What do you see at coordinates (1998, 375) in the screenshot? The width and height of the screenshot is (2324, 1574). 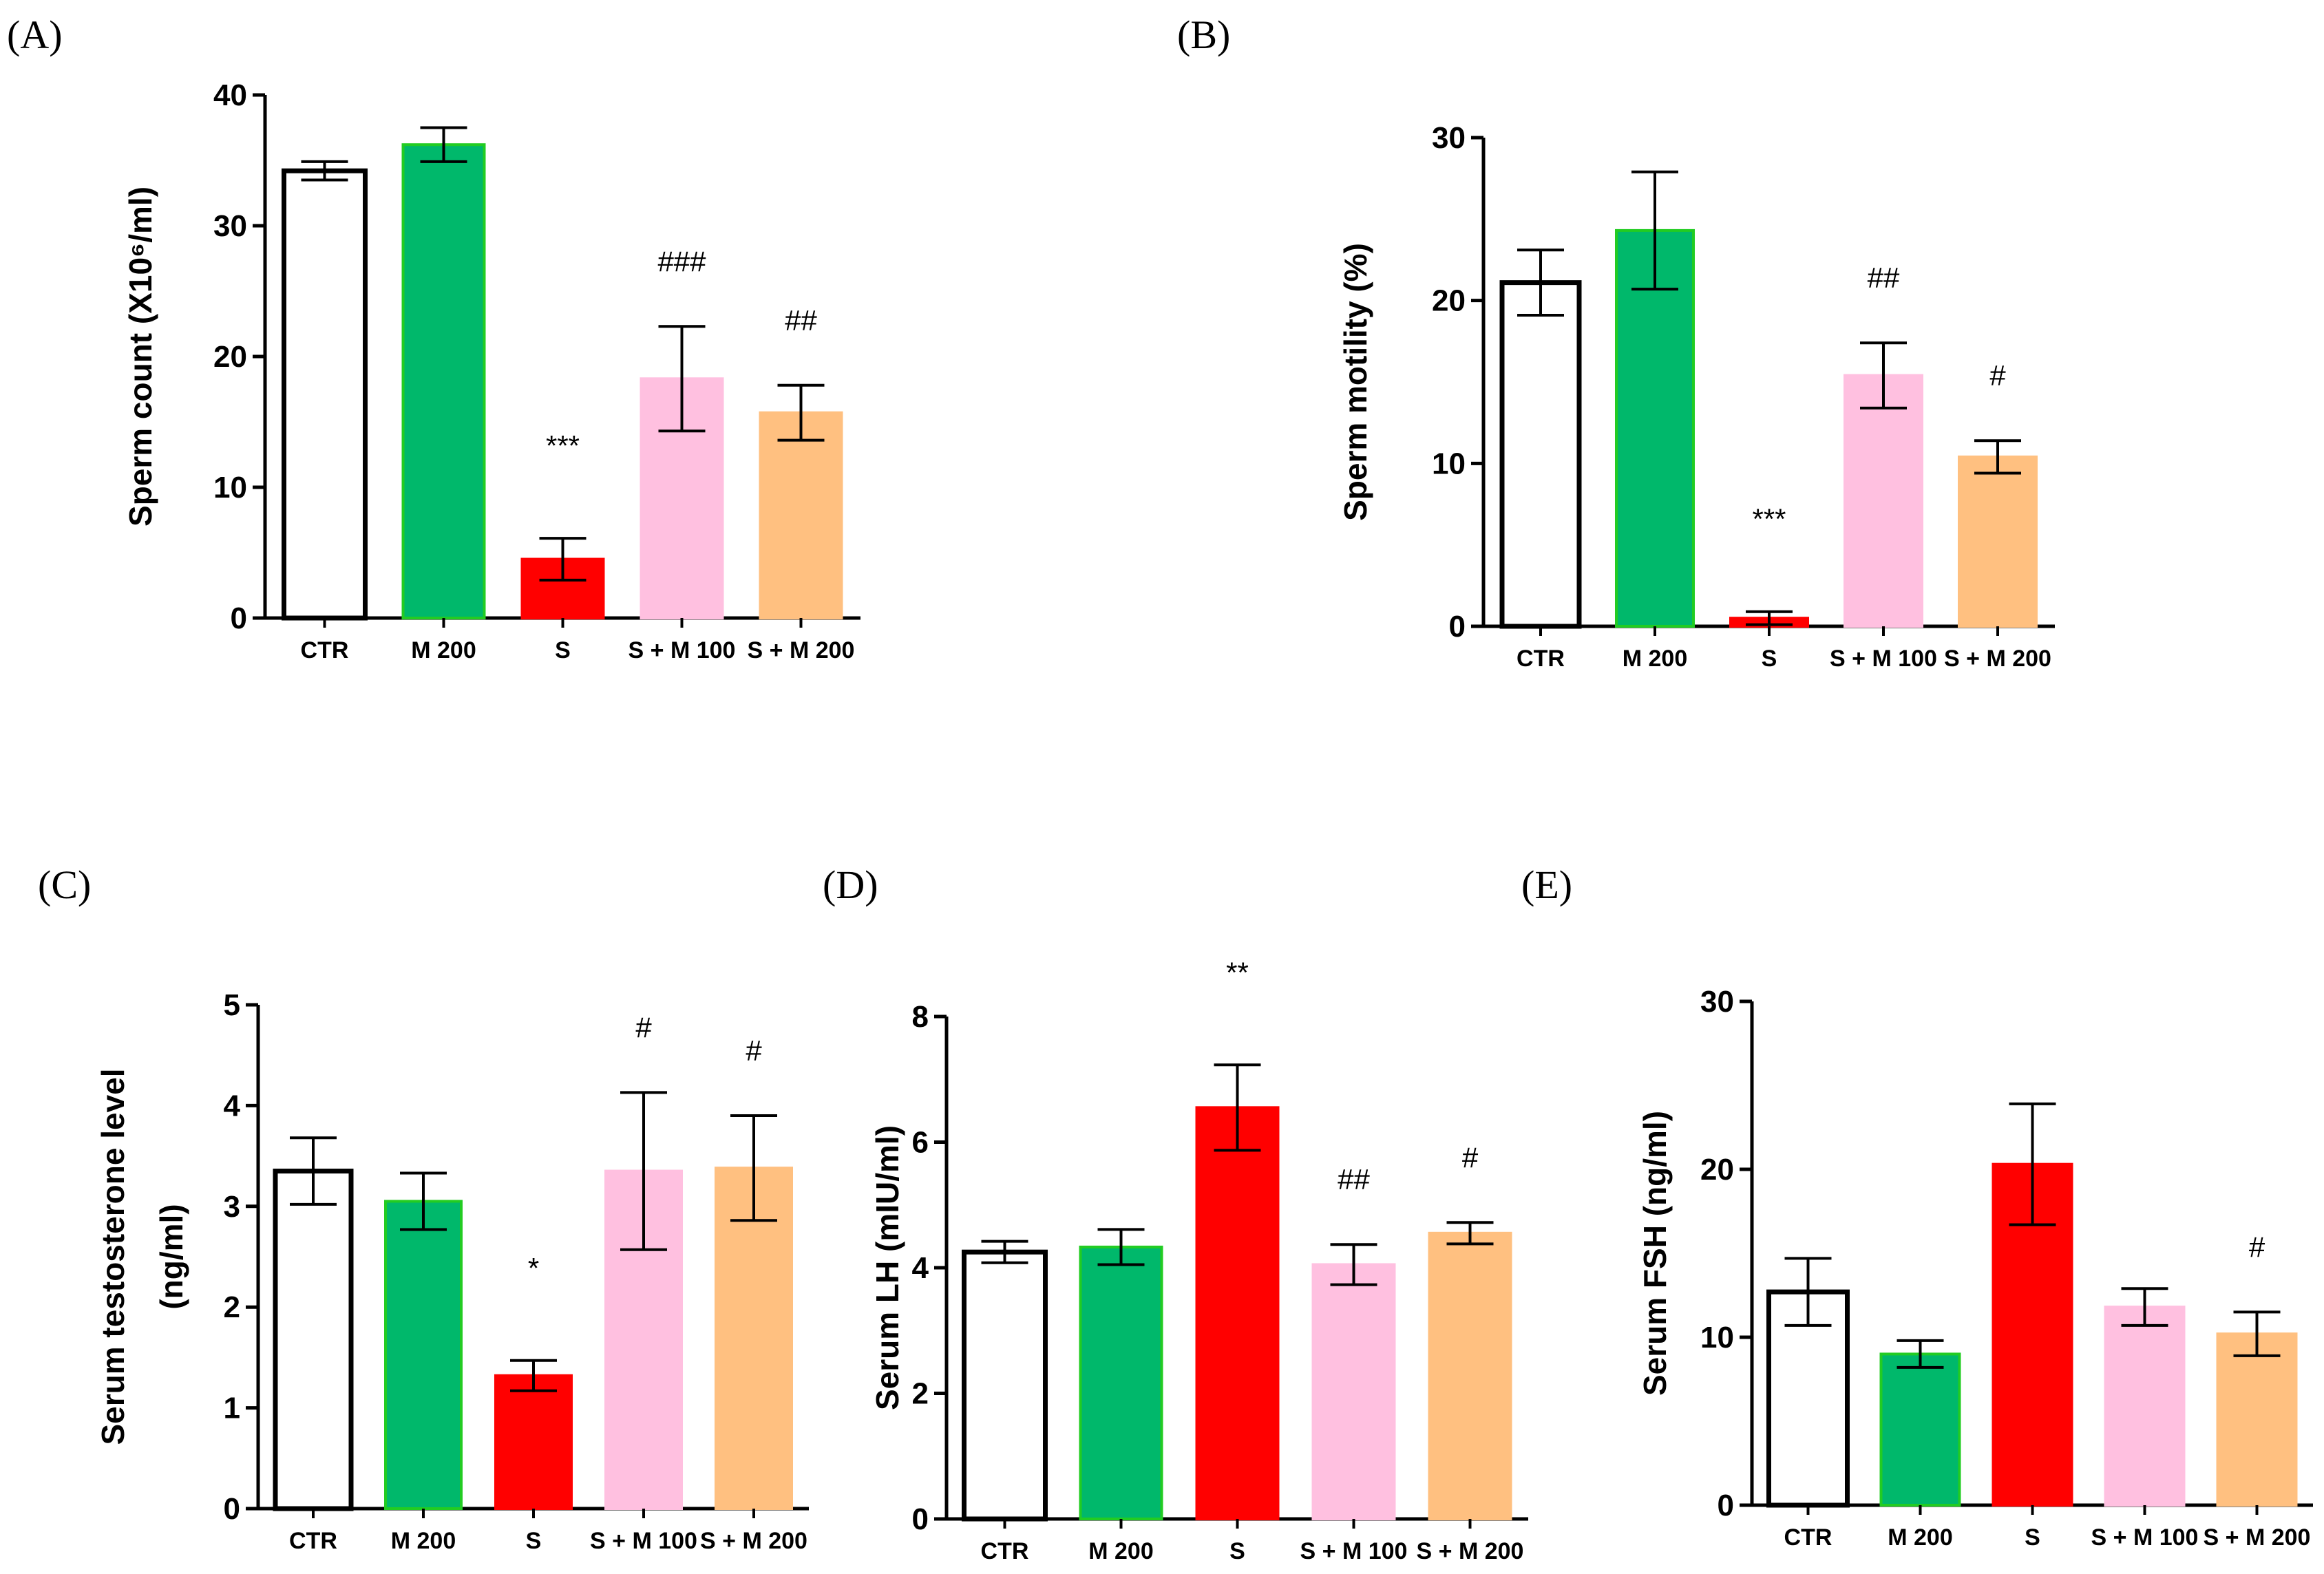 I see `panel-b-significance-s-m-200: #` at bounding box center [1998, 375].